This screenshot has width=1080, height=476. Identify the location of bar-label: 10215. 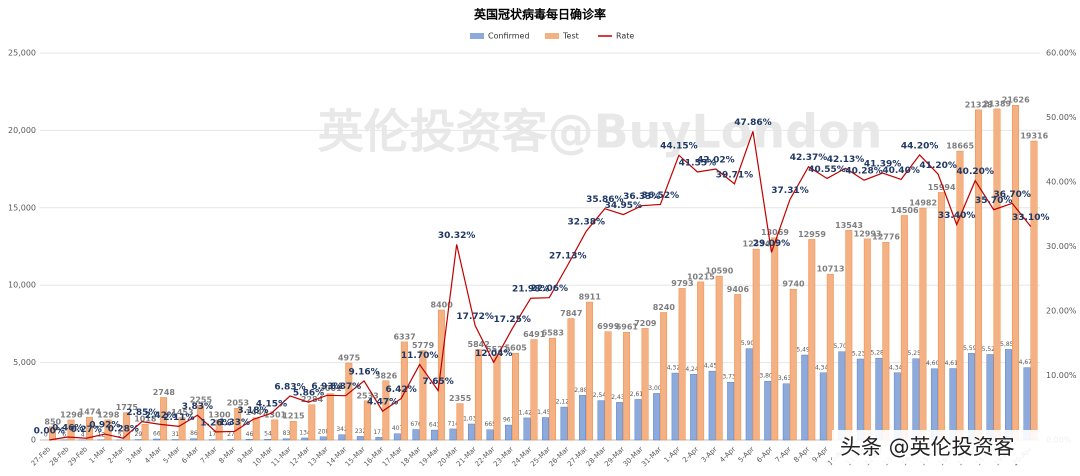
(701, 276).